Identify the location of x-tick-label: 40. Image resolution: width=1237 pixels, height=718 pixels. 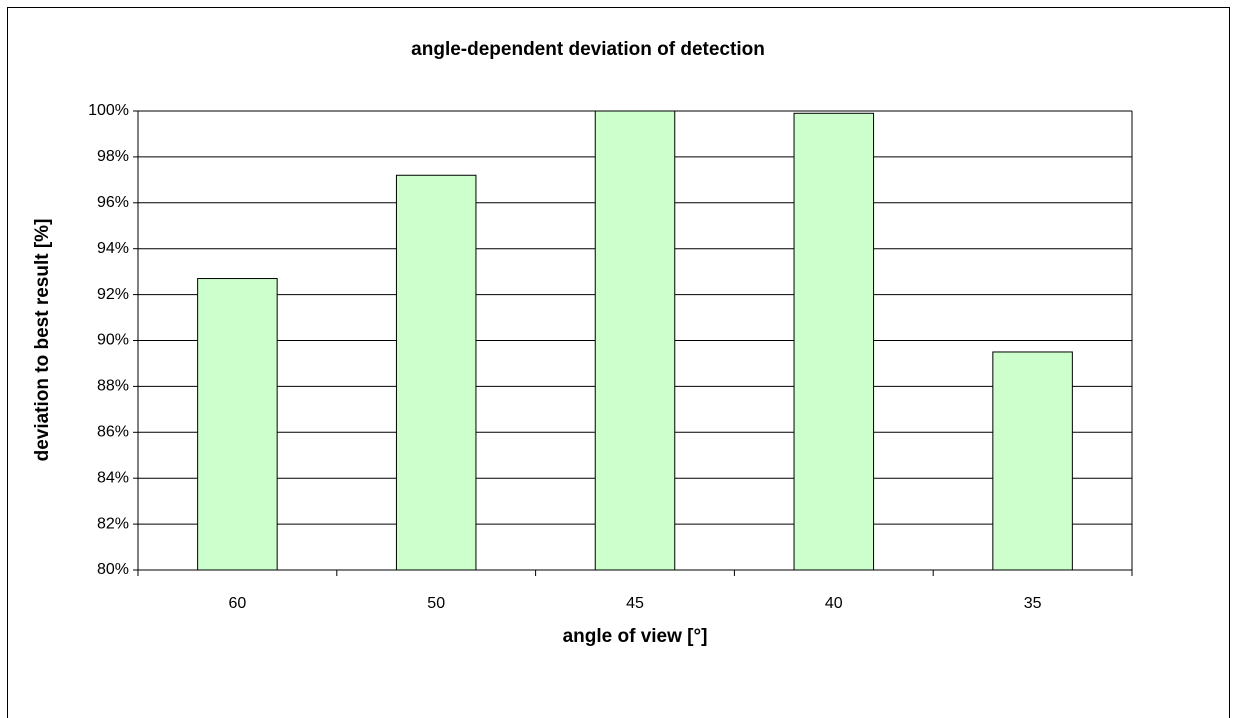
(834, 603).